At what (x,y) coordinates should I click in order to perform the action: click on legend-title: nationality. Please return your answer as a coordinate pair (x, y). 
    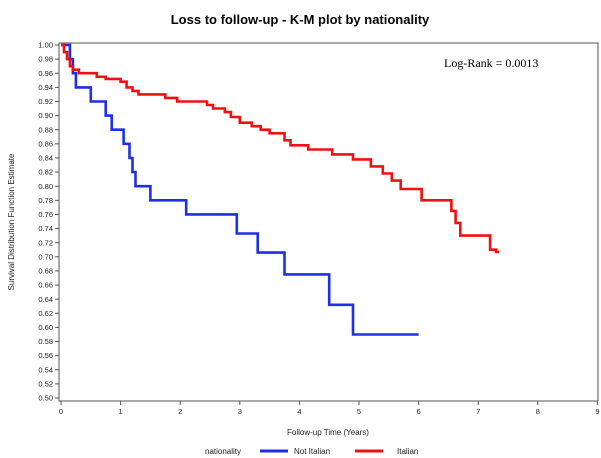
    Looking at the image, I should click on (223, 451).